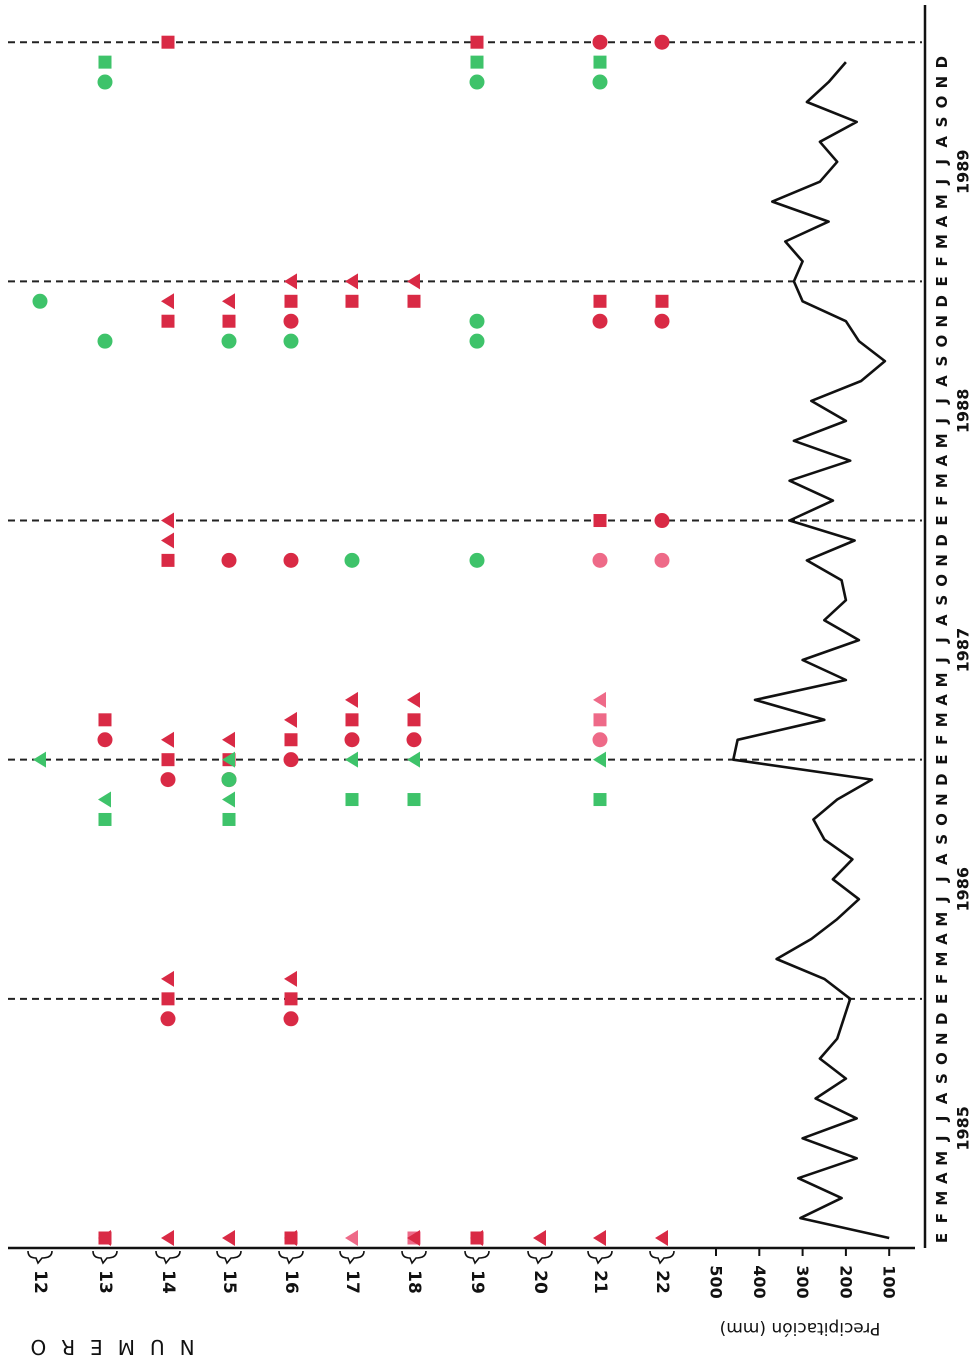 The width and height of the screenshot is (977, 1363). What do you see at coordinates (228, 799) in the screenshot?
I see `marker-triangle-green-row15` at bounding box center [228, 799].